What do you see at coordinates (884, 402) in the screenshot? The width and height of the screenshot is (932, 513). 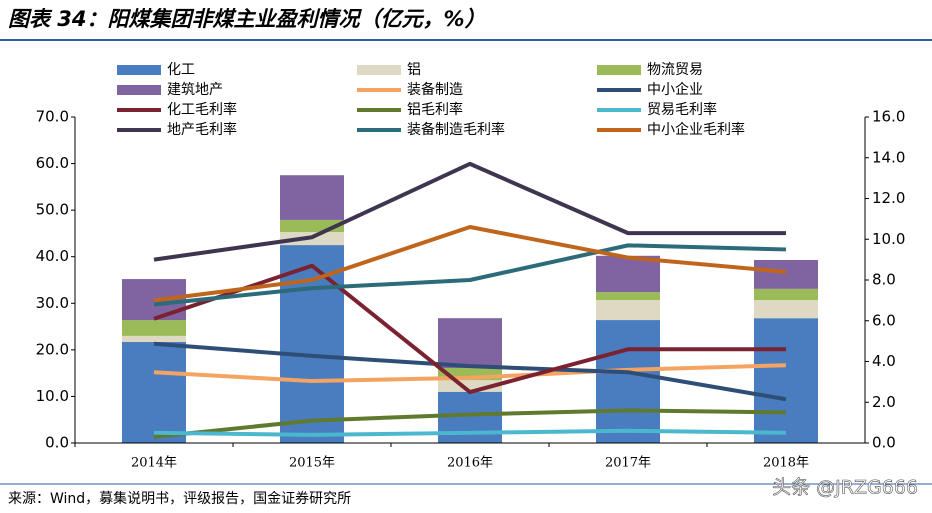 I see `y2-tick-label: 2.0` at bounding box center [884, 402].